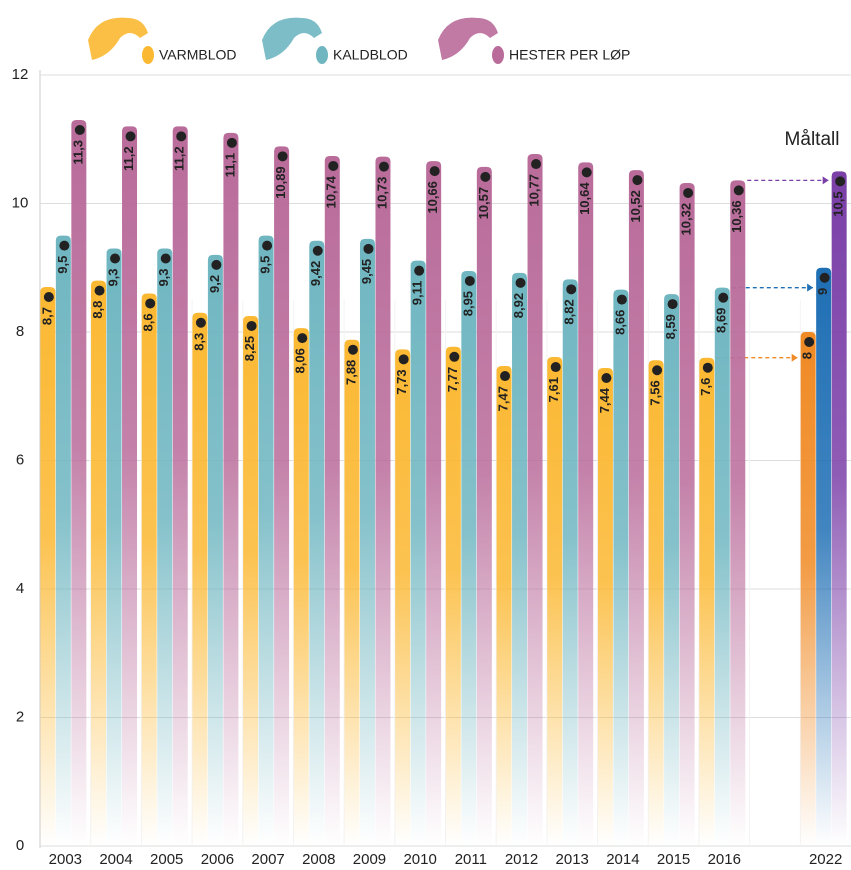  What do you see at coordinates (198, 55) in the screenshot?
I see `legend-label: VARMBLOD` at bounding box center [198, 55].